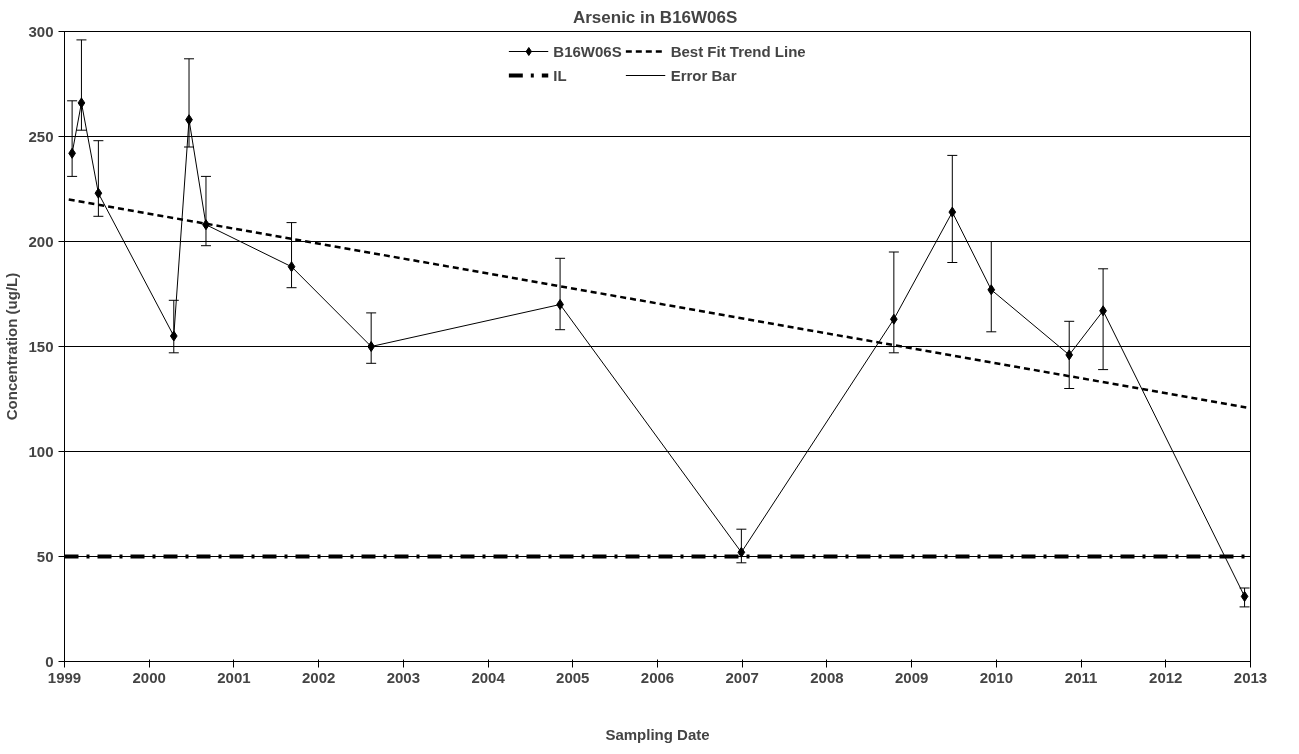 The image size is (1299, 754). What do you see at coordinates (234, 677) in the screenshot?
I see `x-tick-label: 2001` at bounding box center [234, 677].